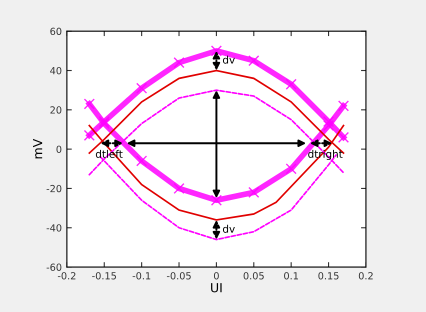 The width and height of the screenshot is (426, 312). Describe the element at coordinates (178, 276) in the screenshot. I see `x-tick-label: -0.05` at that location.